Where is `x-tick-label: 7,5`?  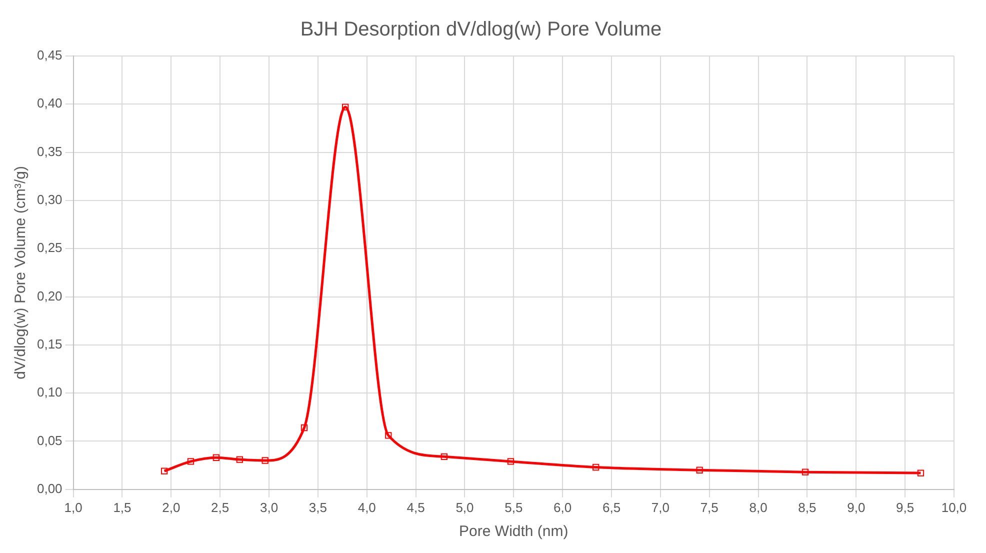
x-tick-label: 7,5 is located at coordinates (709, 507).